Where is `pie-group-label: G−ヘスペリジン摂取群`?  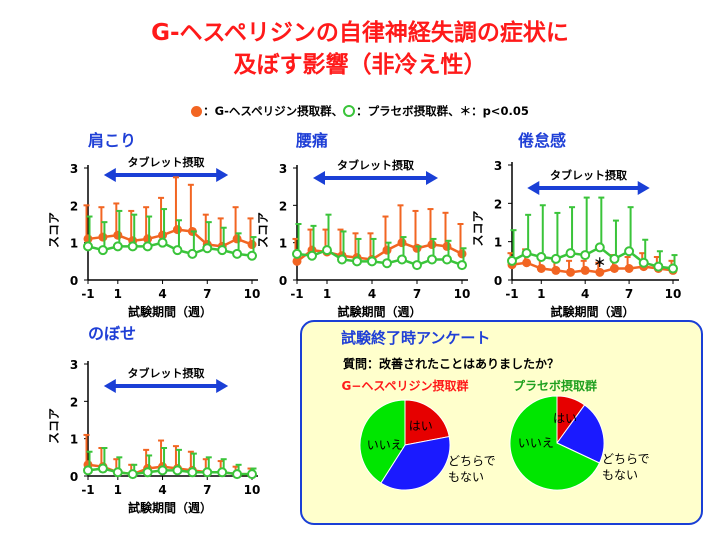 pie-group-label: G−ヘスペリジン摂取群 is located at coordinates (404, 385).